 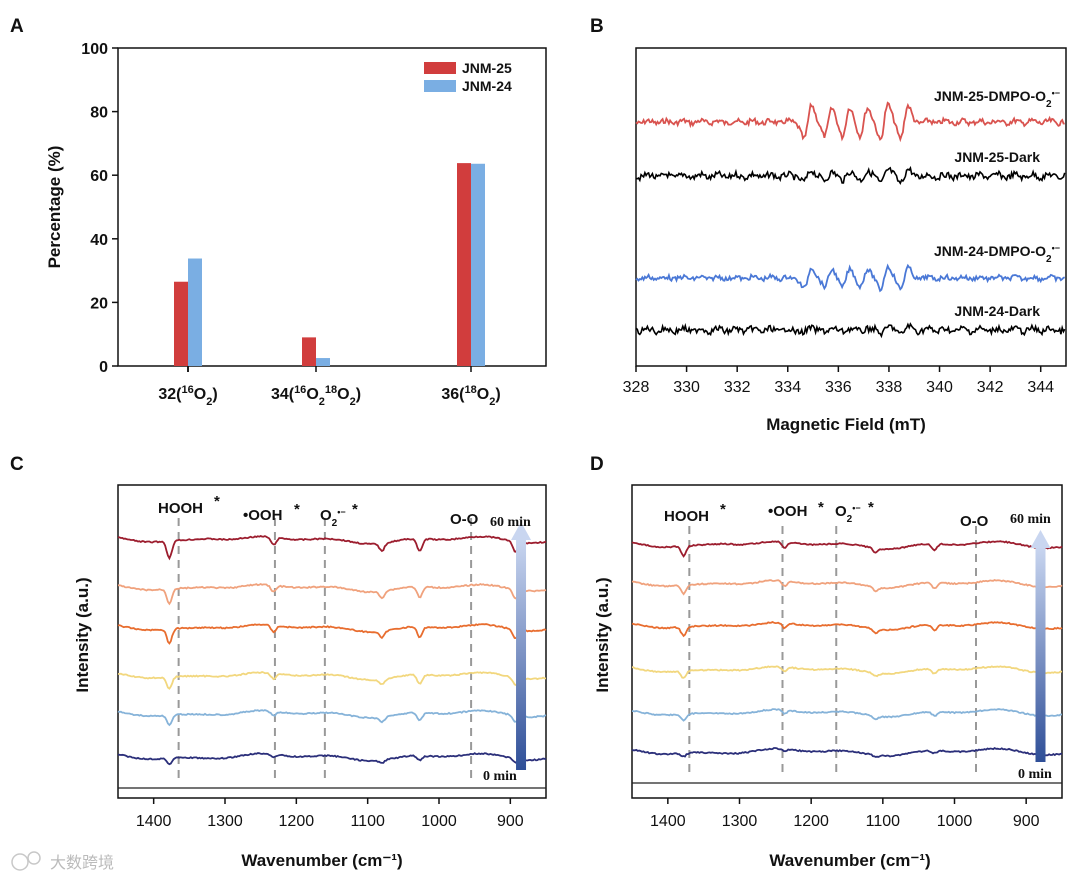 I want to click on panel-a-category-label: 32(16O2), so click(x=187, y=396).